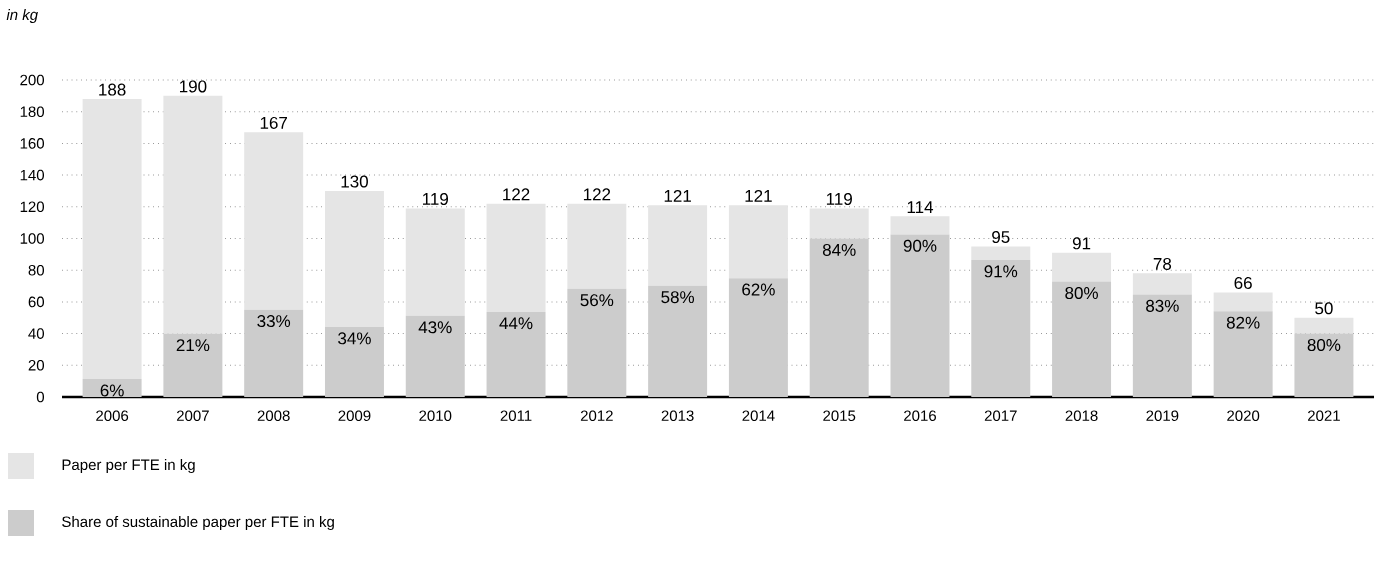 The image size is (1384, 564). I want to click on annotation: 33%, so click(274, 321).